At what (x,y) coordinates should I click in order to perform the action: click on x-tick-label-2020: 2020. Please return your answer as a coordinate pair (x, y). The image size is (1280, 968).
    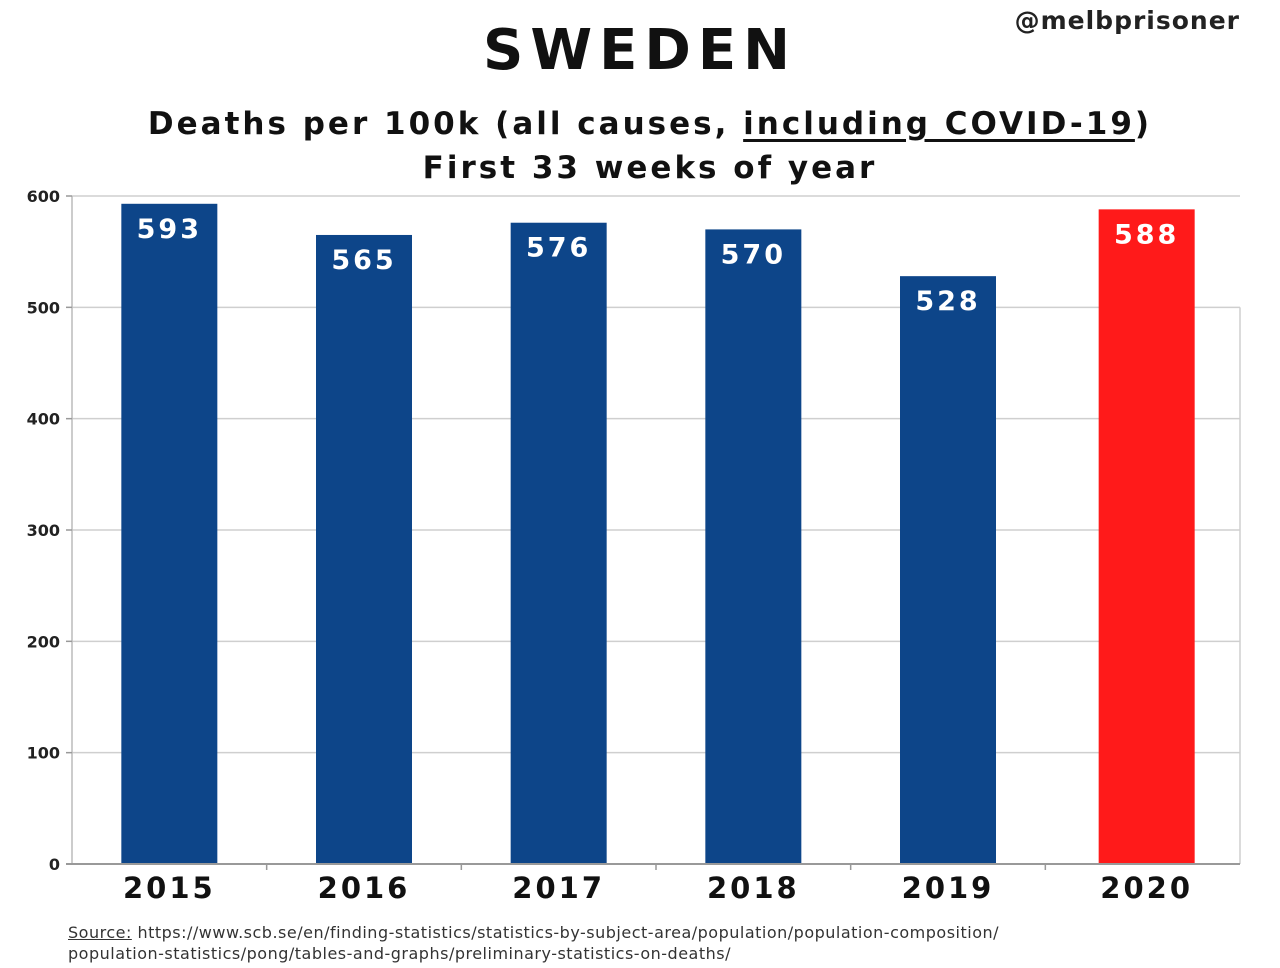
    Looking at the image, I should click on (1146, 888).